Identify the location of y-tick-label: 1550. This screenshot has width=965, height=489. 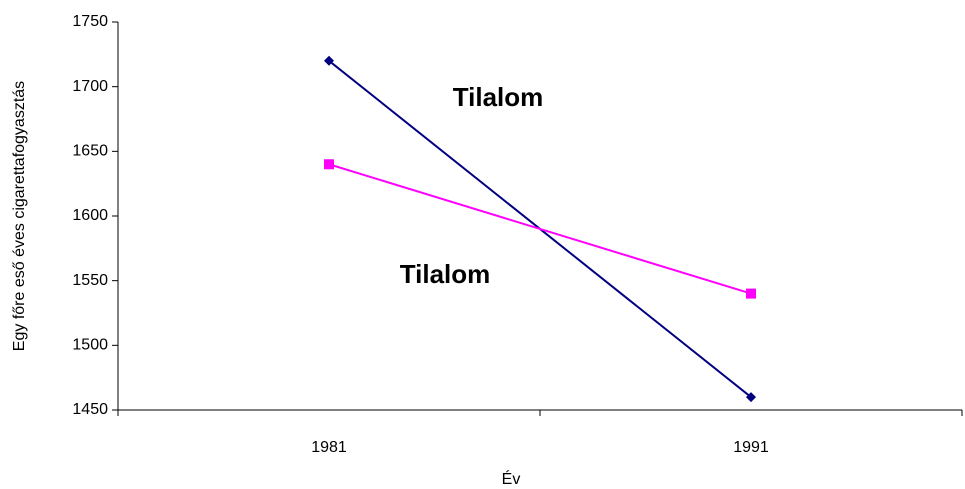
(90, 280).